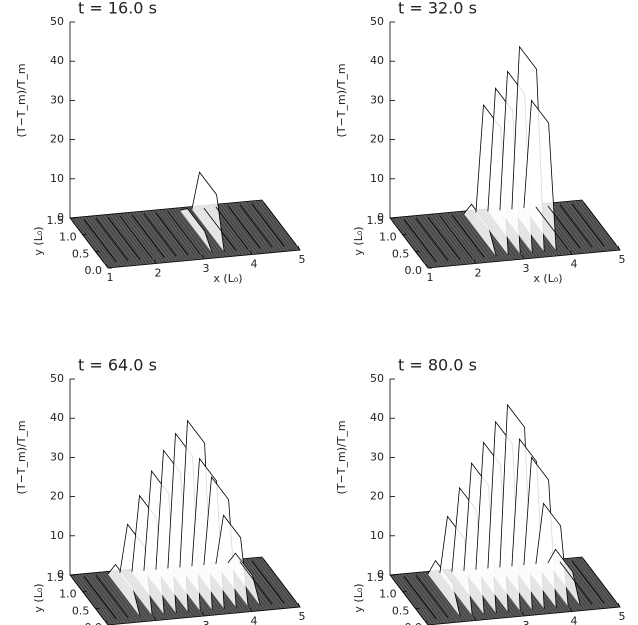 Image resolution: width=638 pixels, height=625 pixels. What do you see at coordinates (57, 456) in the screenshot?
I see `z-tick-label: 30` at bounding box center [57, 456].